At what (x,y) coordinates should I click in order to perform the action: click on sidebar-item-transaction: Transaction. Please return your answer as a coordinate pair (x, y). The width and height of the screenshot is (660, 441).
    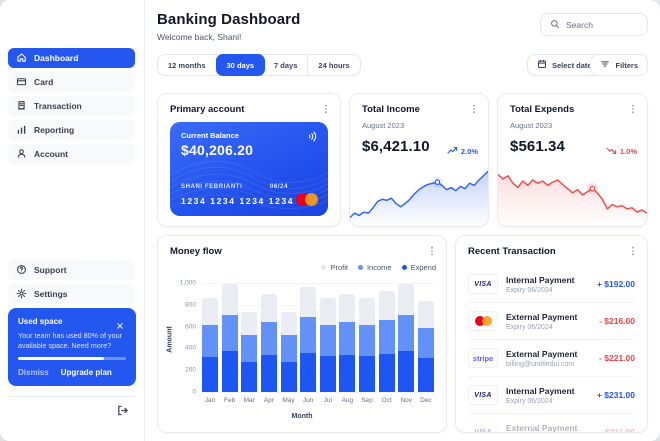
    Looking at the image, I should click on (71, 106).